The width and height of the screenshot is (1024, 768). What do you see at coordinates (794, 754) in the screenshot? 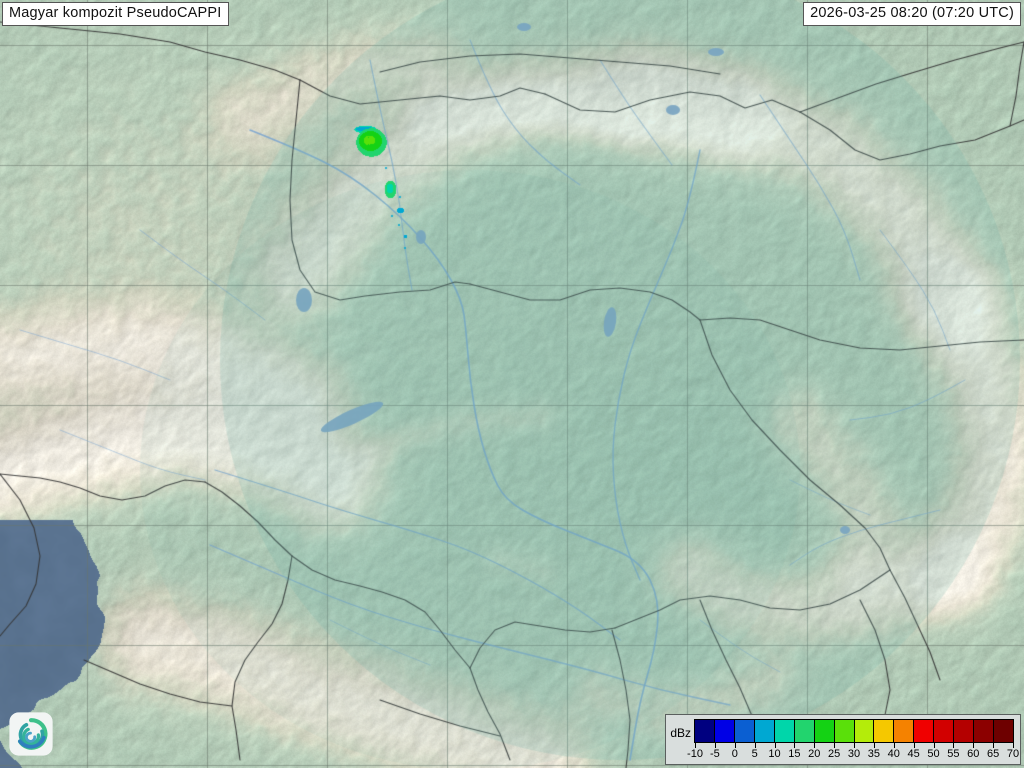
I see `legend-tick-label: 15` at bounding box center [794, 754].